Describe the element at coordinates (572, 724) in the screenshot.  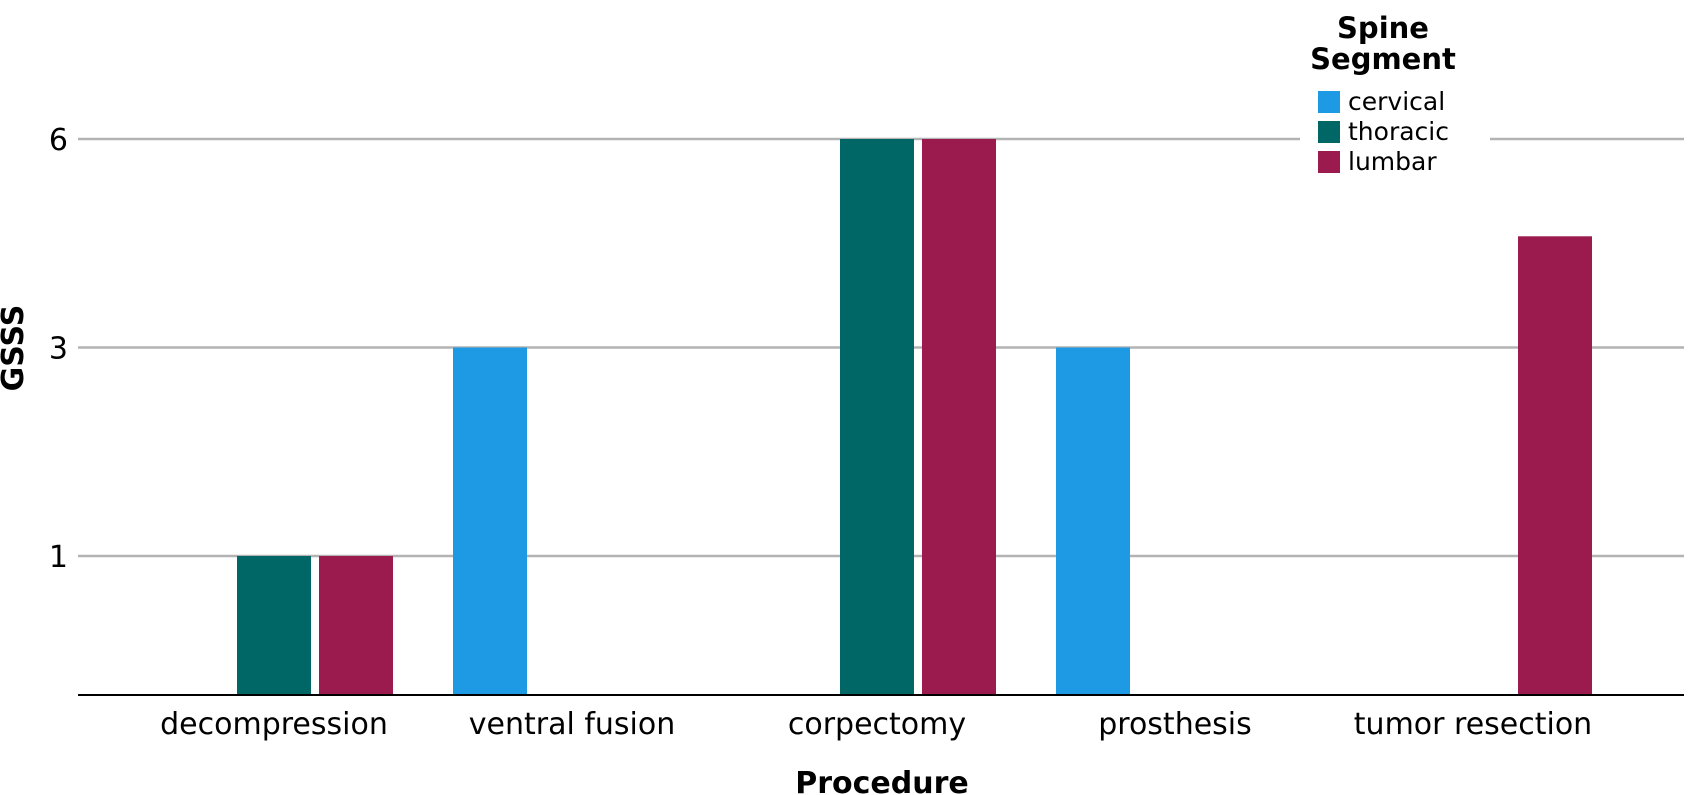
I see `x-tick-label-ventral-fusion: ventral fusion` at that location.